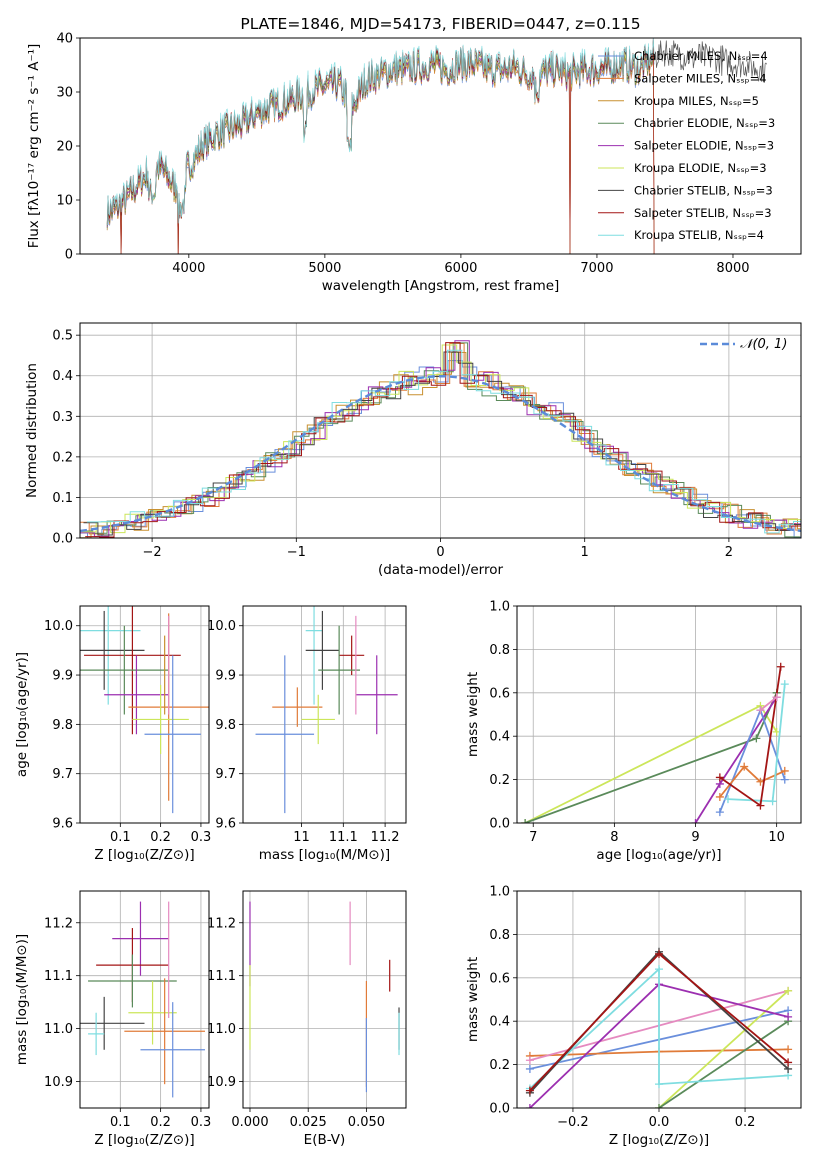 This screenshot has height=1170, width=819. Describe the element at coordinates (324, 997) in the screenshot. I see `mass-vs-ebv-plot-area` at that location.